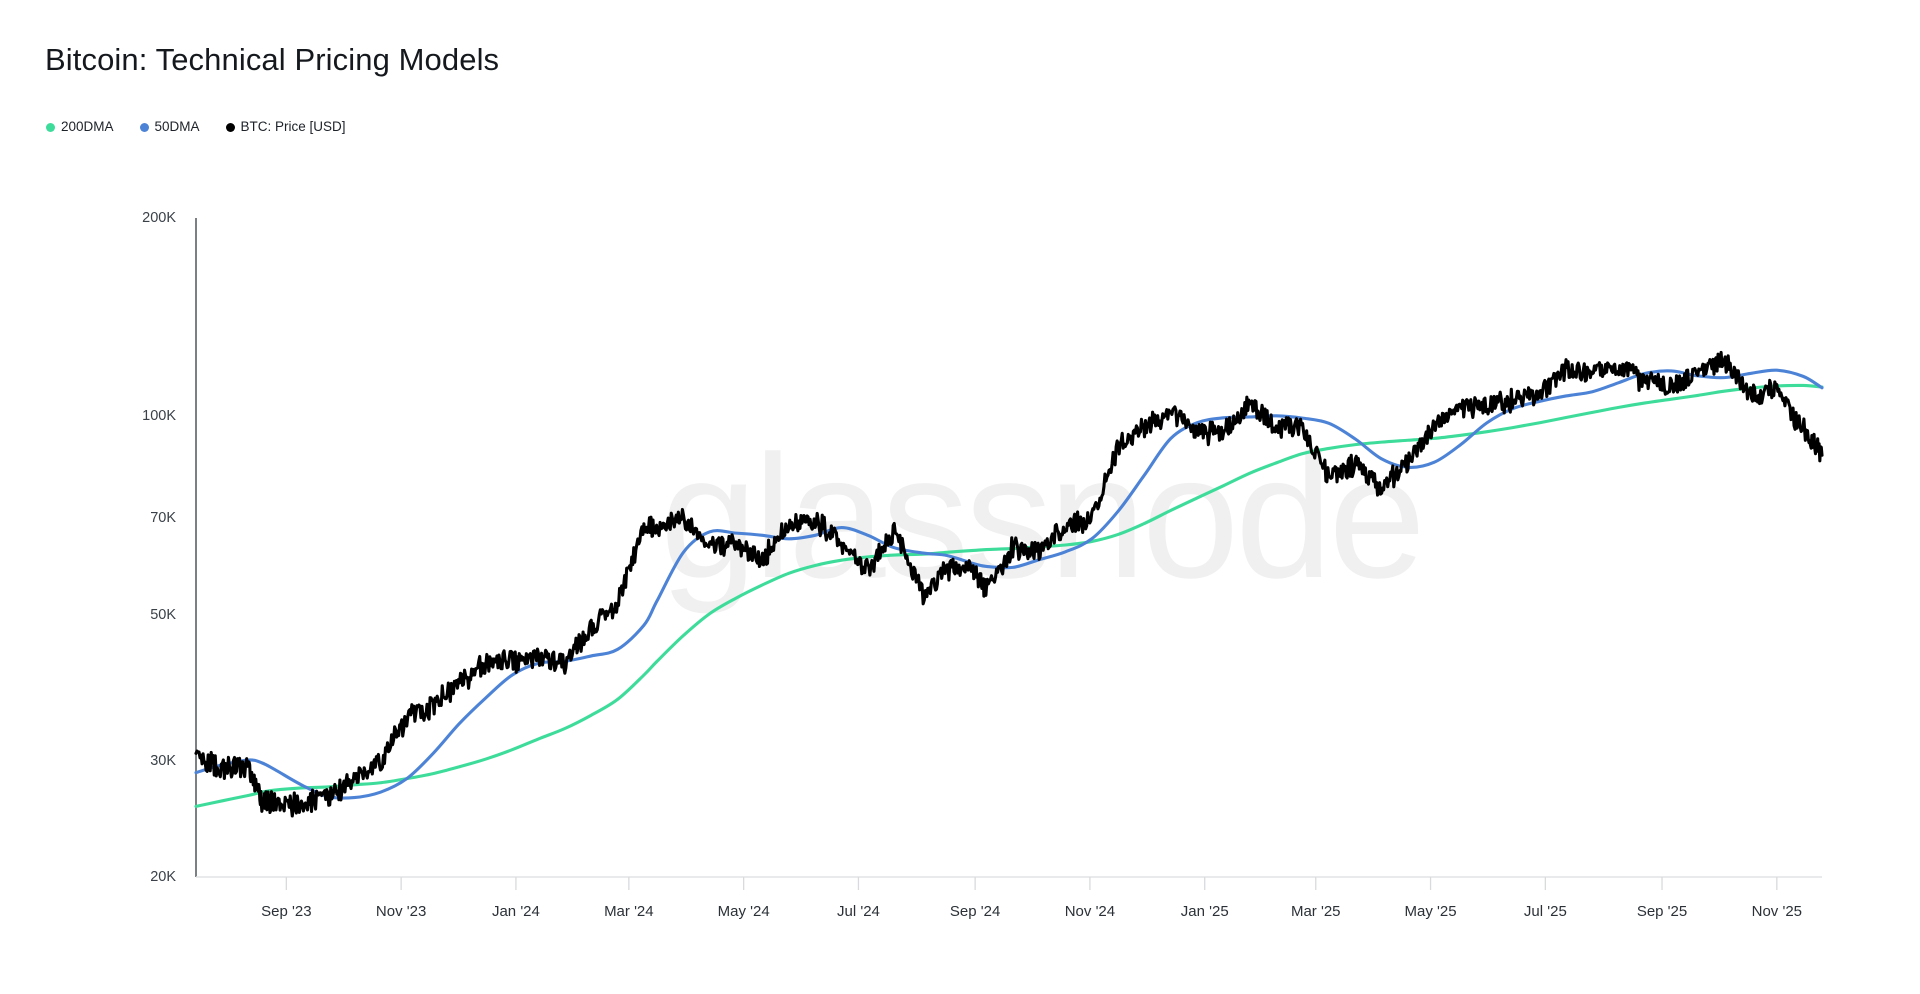 The width and height of the screenshot is (1920, 994). I want to click on x-axis-ticks, so click(1031, 883).